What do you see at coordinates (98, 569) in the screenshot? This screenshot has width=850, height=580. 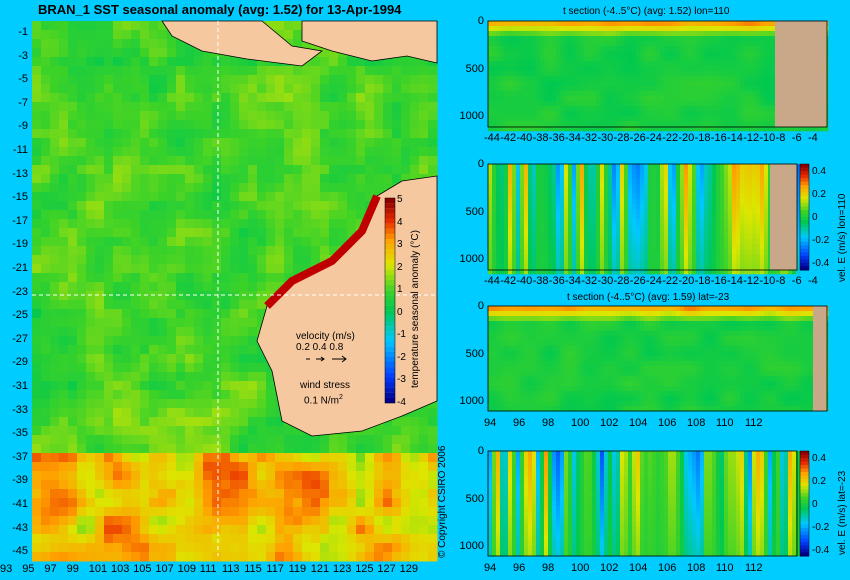 I see `lon-tick-label: 101` at bounding box center [98, 569].